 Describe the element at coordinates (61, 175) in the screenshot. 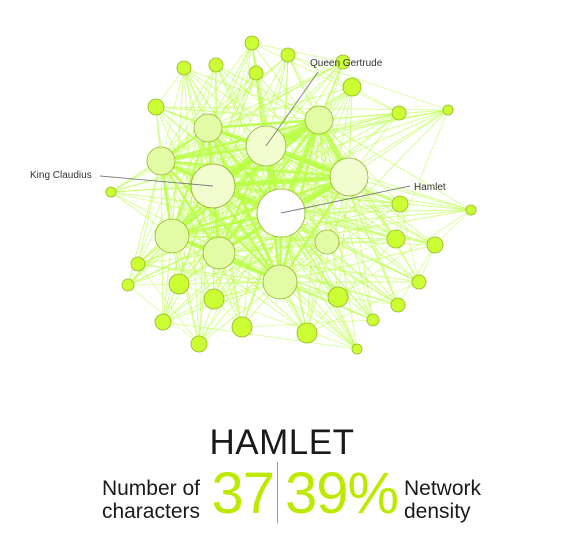

I see `label-king-claudius: King Claudius` at that location.